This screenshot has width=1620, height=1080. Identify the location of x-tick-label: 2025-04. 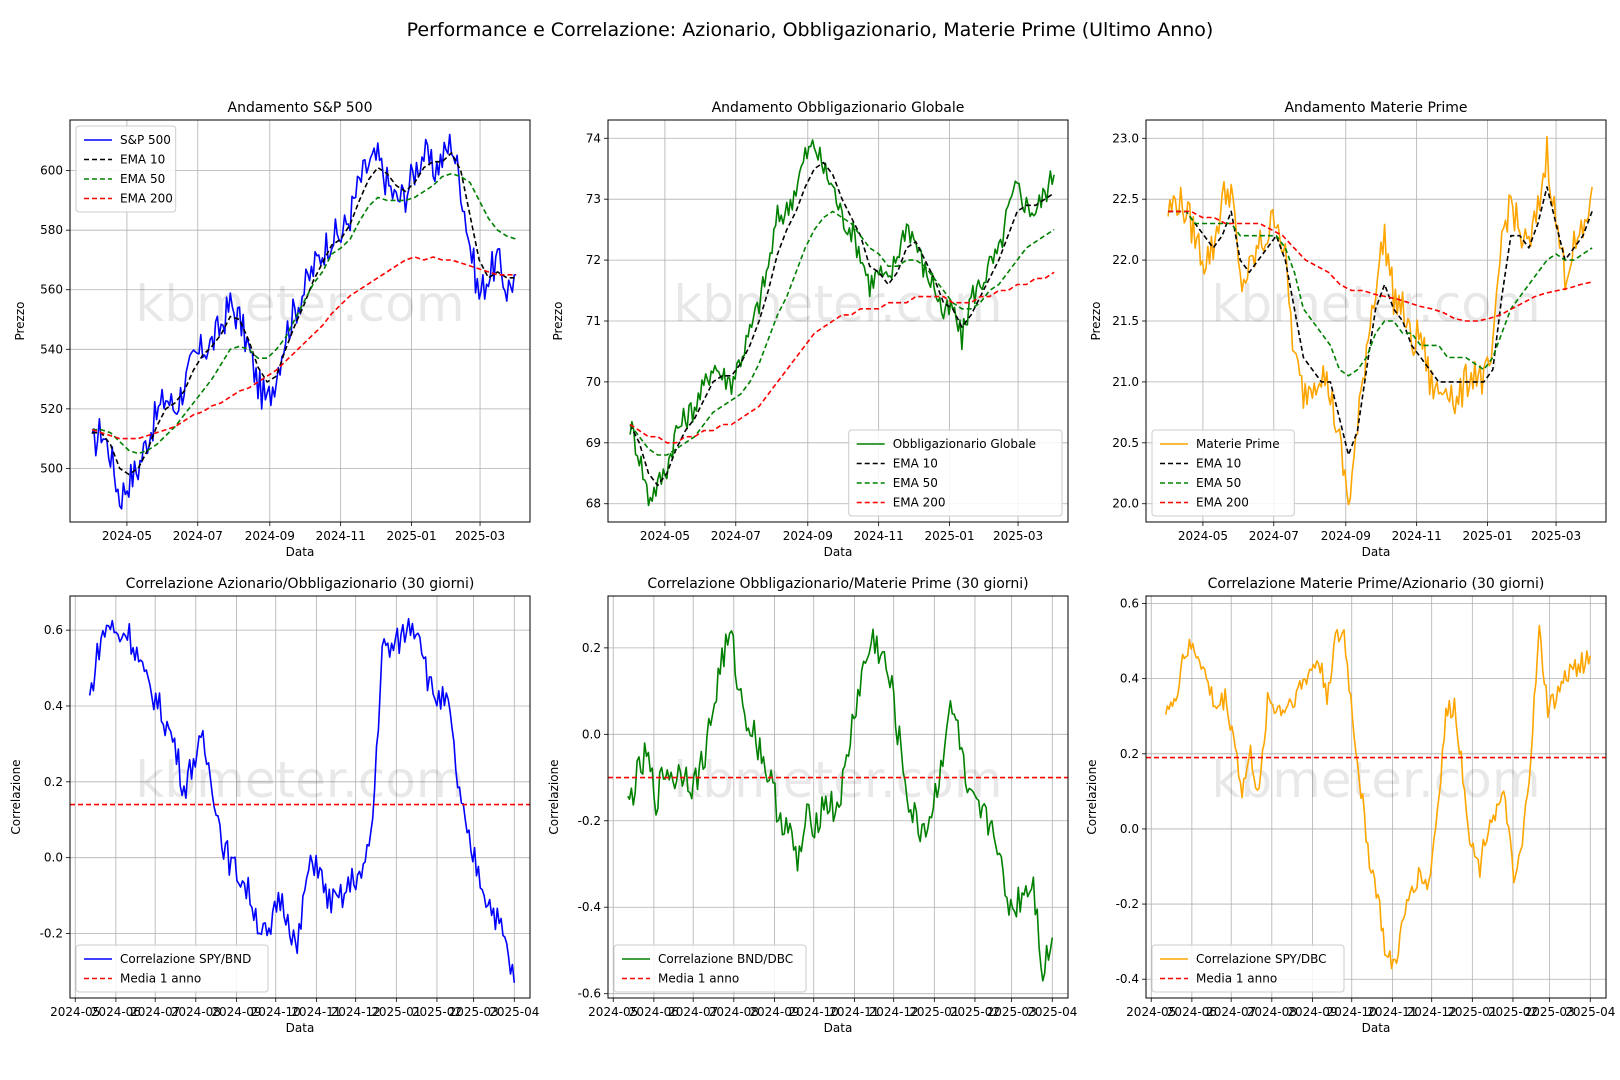
(1590, 1012).